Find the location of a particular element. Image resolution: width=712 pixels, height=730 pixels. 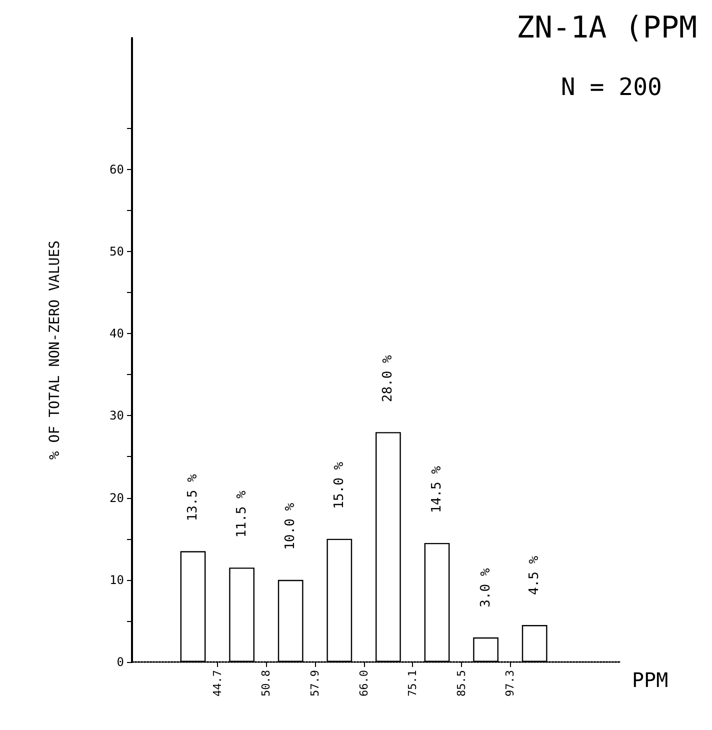

data-label: 11.5 % is located at coordinates (242, 514).